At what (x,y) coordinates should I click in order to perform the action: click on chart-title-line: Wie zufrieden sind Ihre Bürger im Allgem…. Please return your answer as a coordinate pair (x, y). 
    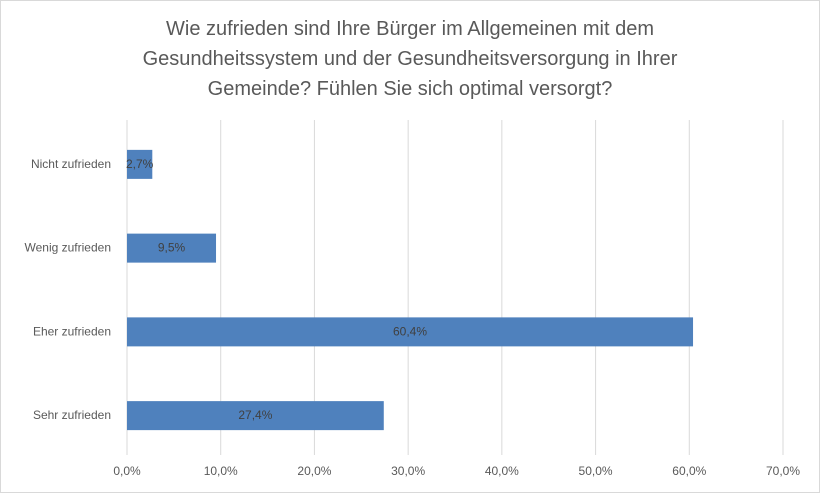
    Looking at the image, I should click on (410, 29).